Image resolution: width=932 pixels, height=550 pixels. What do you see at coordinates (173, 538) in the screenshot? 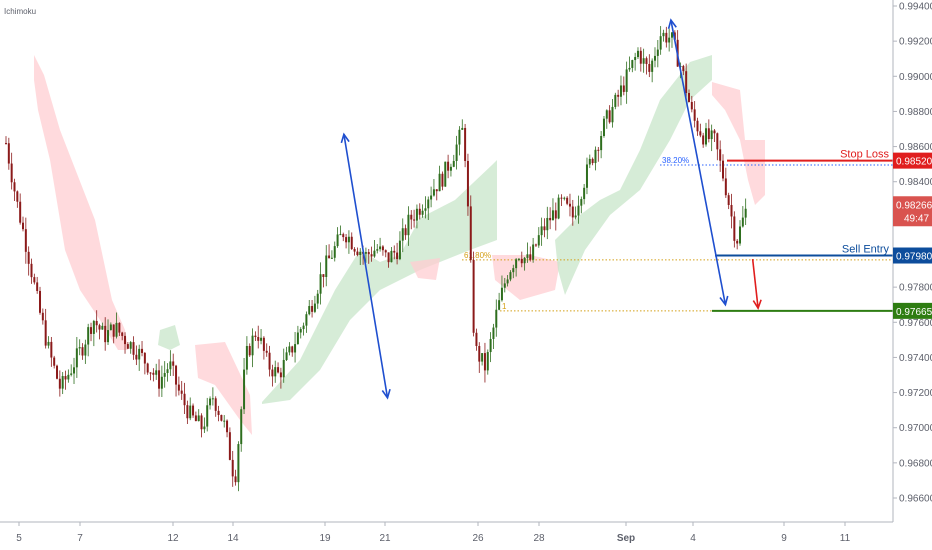
I see `x-tick-label: 12` at bounding box center [173, 538].